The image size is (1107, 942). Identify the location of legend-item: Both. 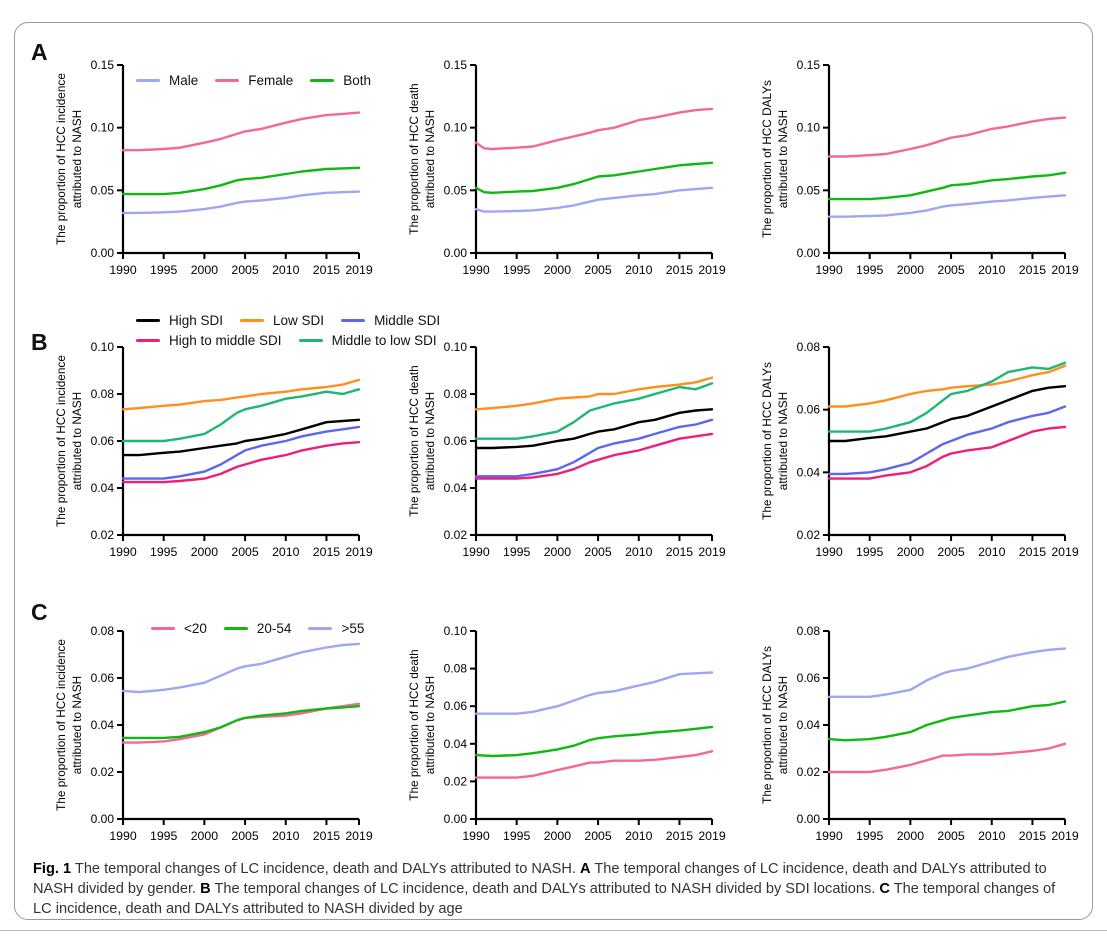
(340, 80).